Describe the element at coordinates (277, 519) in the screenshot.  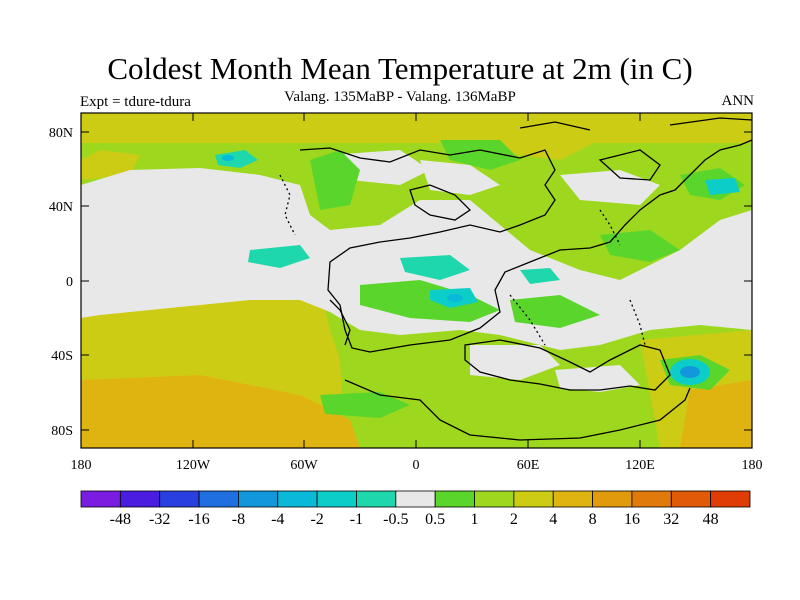
I see `colorbar-label: -4` at that location.